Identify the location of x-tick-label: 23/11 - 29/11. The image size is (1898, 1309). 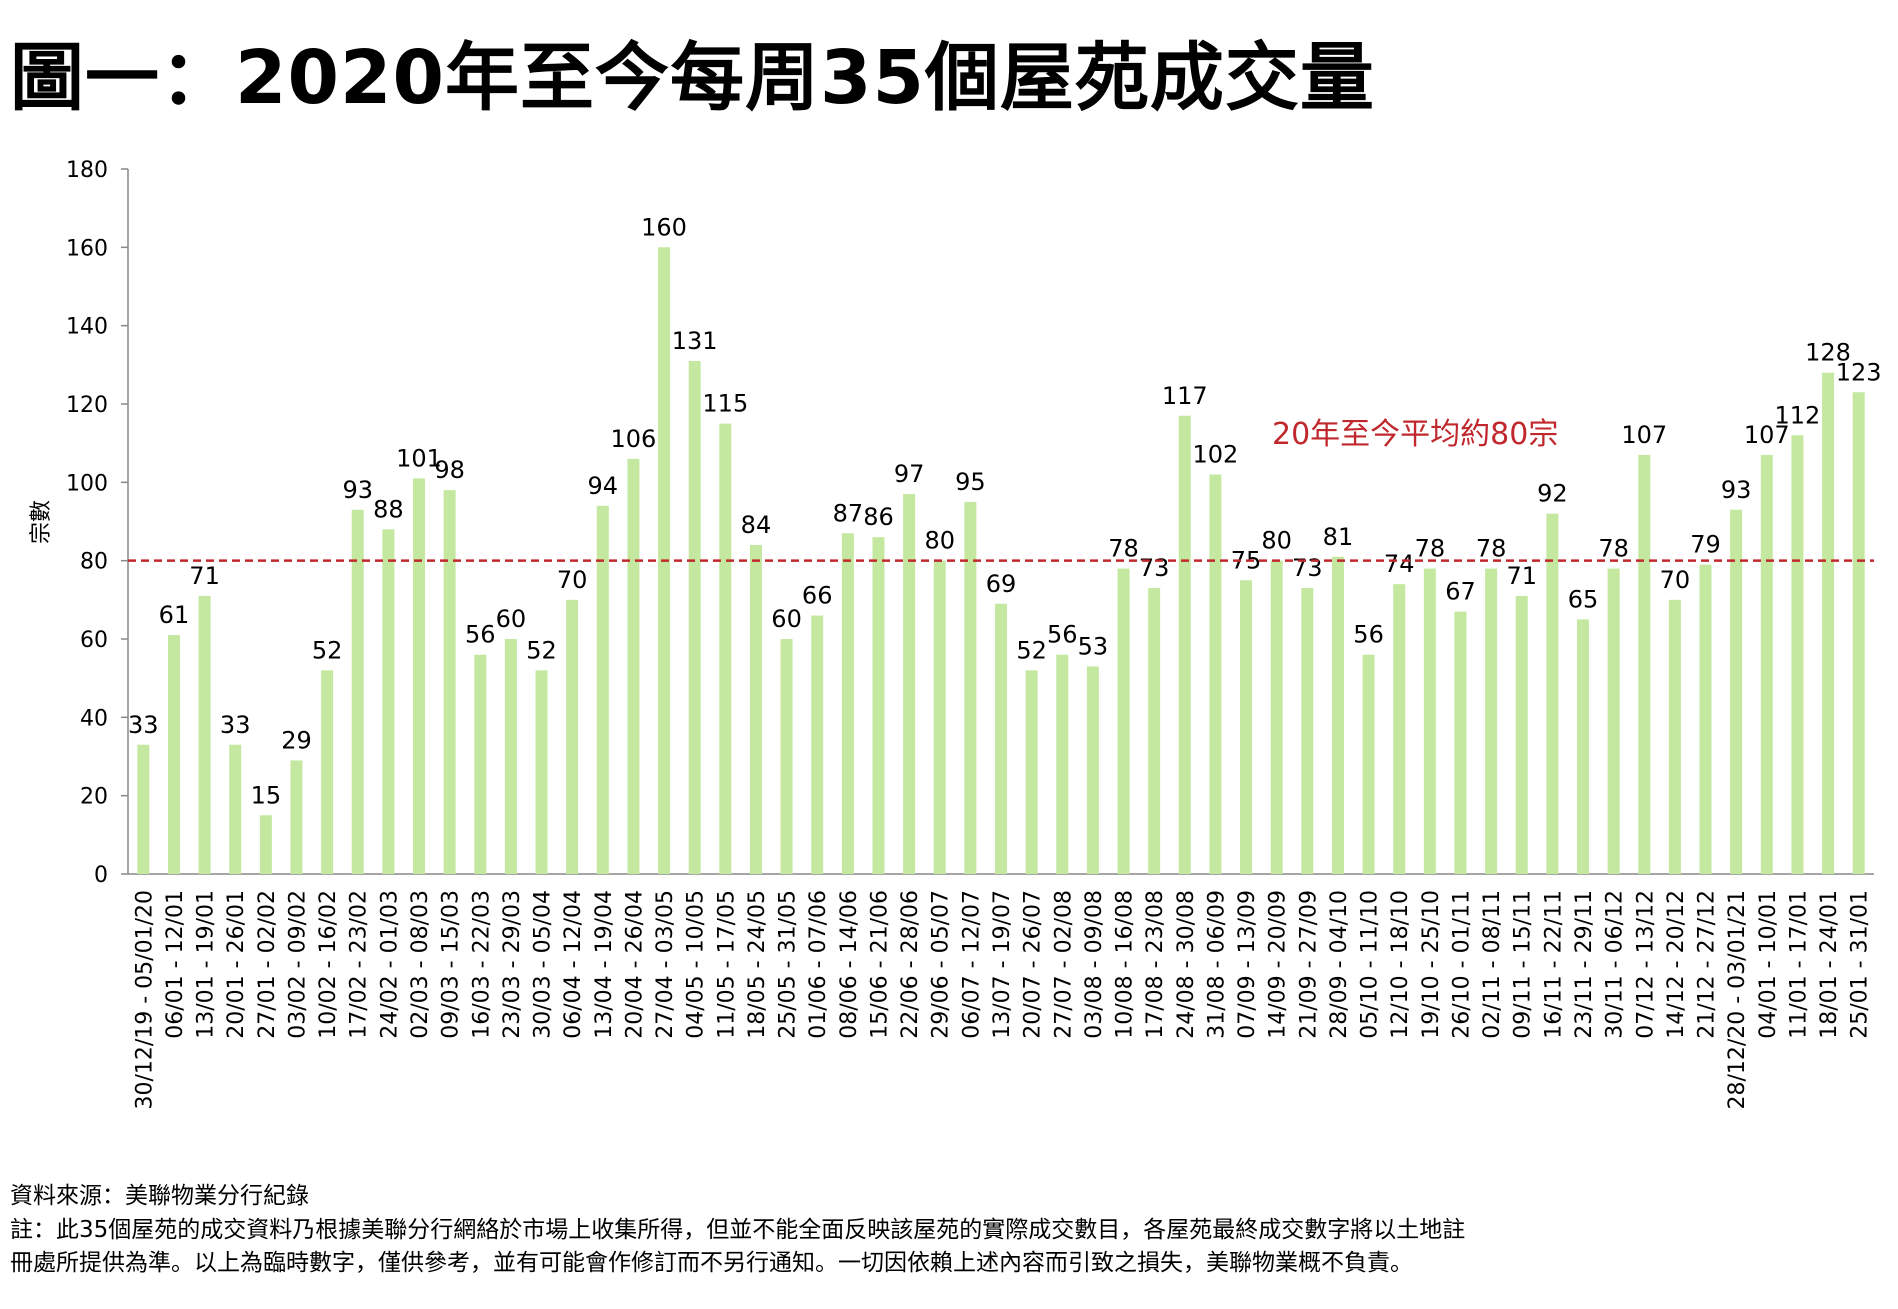
(1584, 964).